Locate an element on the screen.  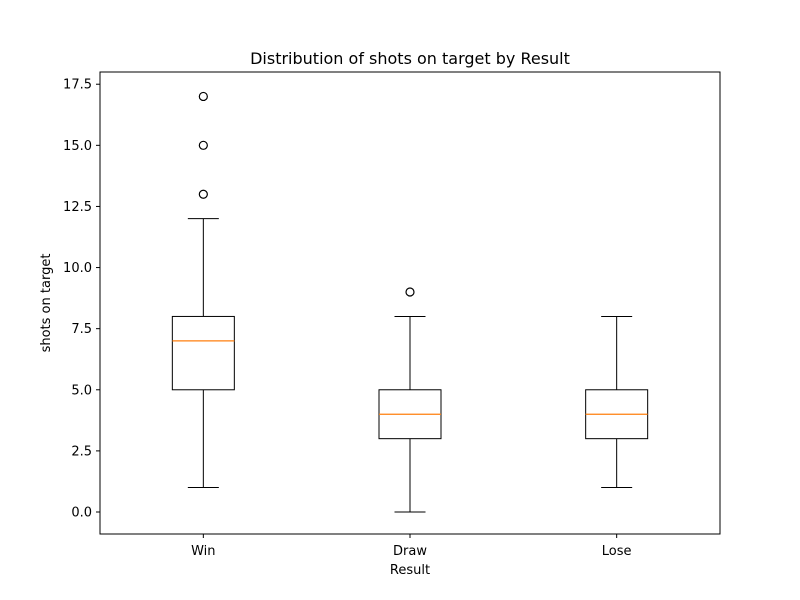
y-axis: 0.0 2.5 5.0 7.5 10.0 12.5 15.0 17.5 is located at coordinates (81, 299).